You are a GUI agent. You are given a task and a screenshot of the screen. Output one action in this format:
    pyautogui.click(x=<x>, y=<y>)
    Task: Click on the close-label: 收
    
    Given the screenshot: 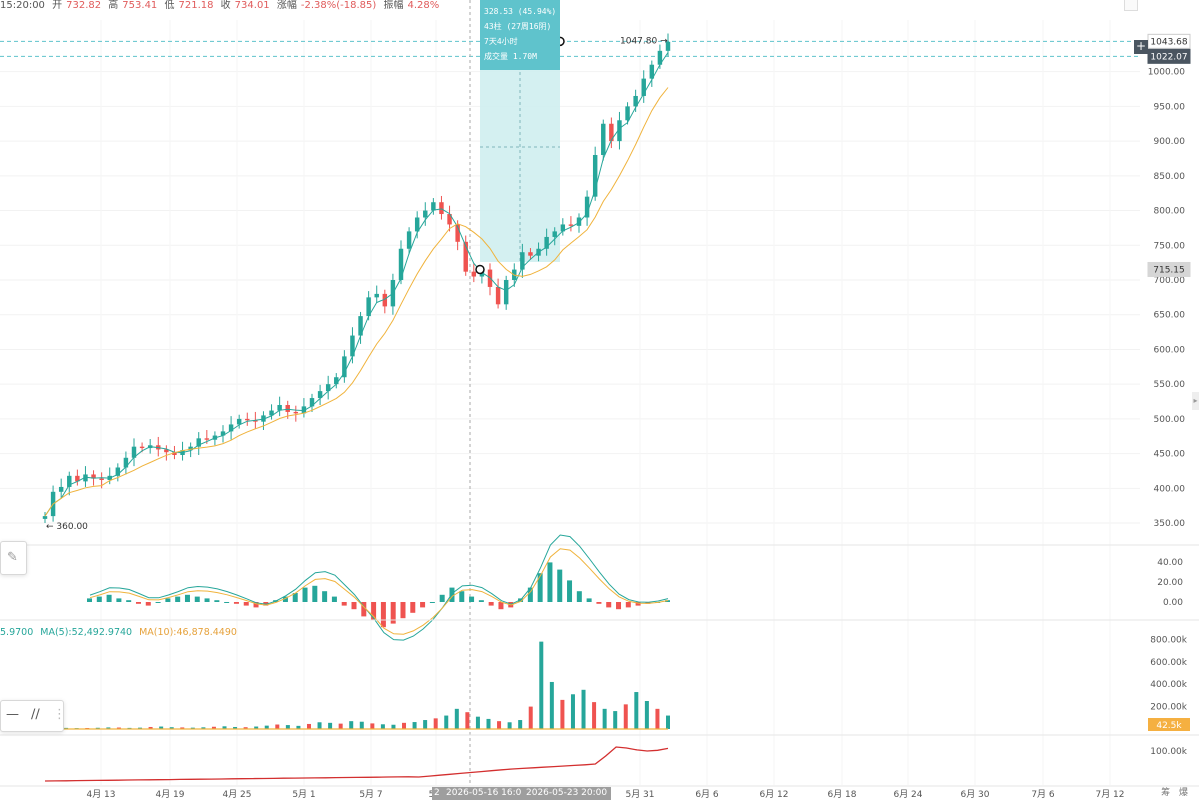 What is the action you would take?
    pyautogui.click(x=225, y=5)
    